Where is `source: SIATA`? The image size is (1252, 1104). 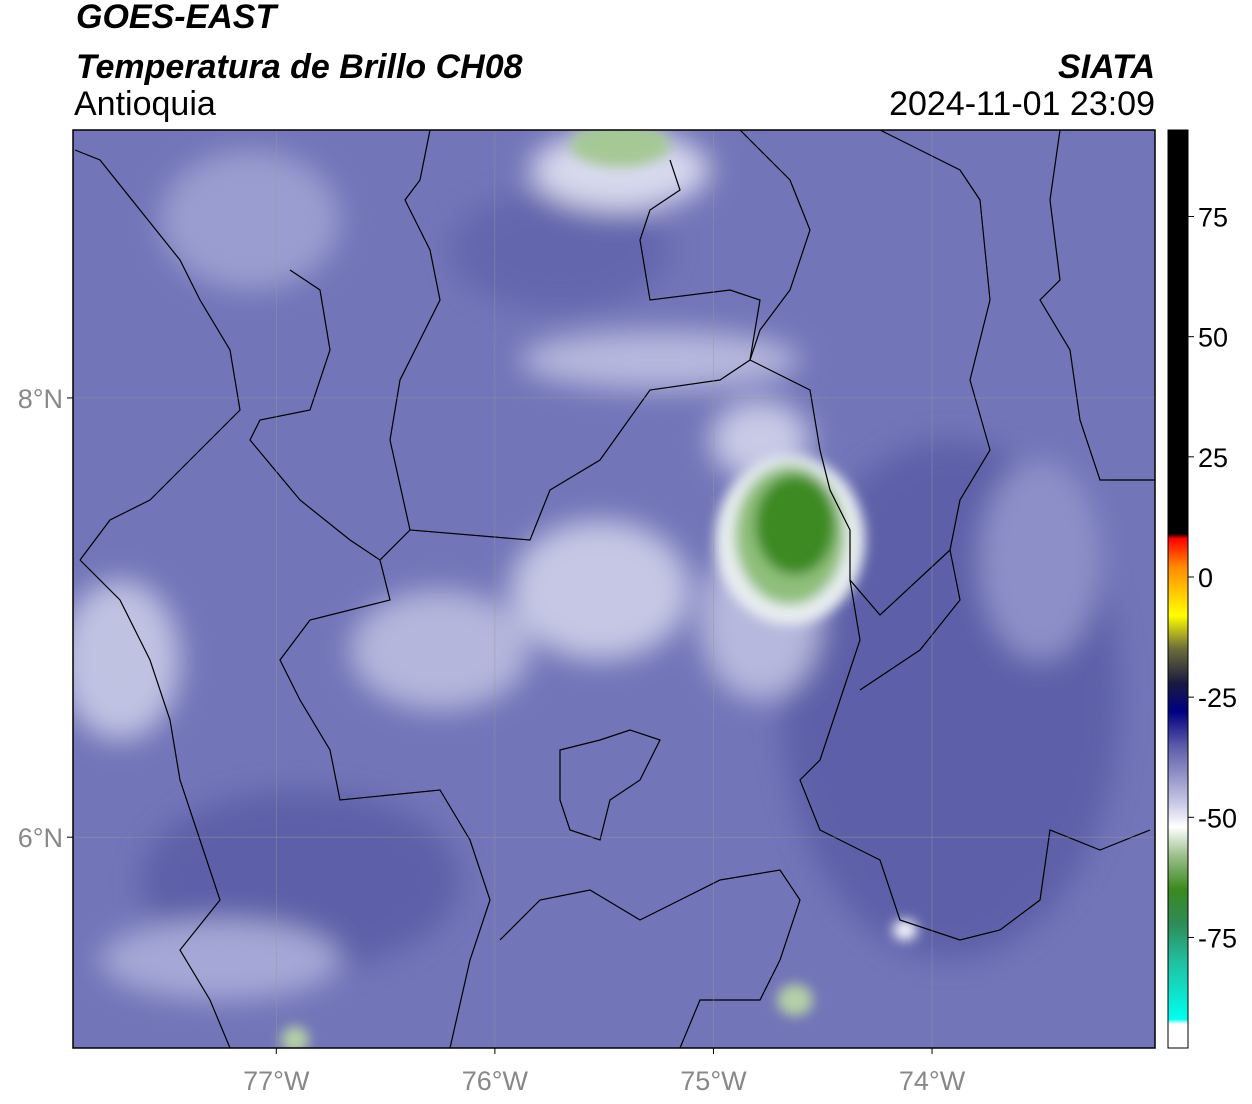 source: SIATA is located at coordinates (1106, 67).